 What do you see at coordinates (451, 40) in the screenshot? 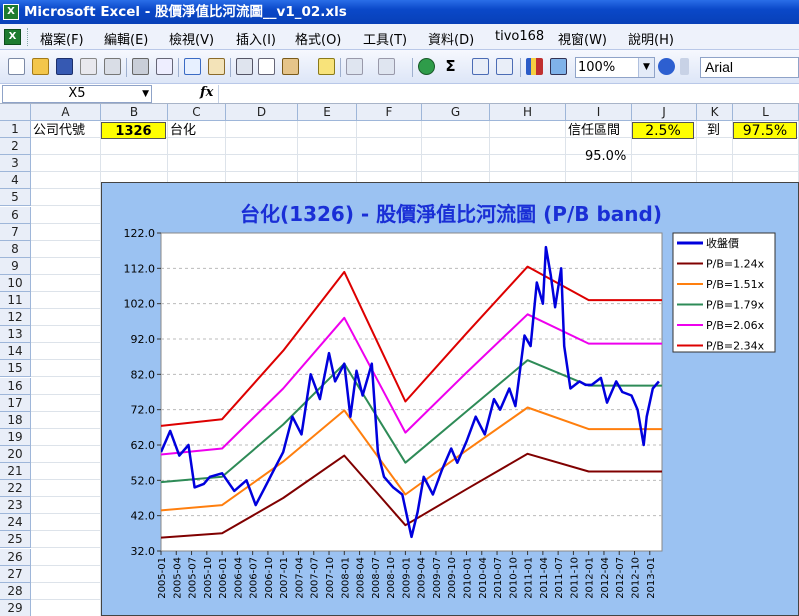
I see `menu-data: 資料(D)` at bounding box center [451, 40].